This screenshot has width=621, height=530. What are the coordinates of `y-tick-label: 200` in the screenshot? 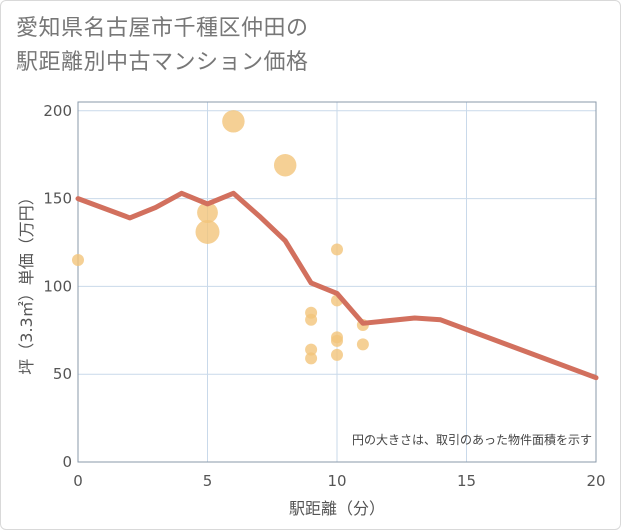 It's located at (57, 111).